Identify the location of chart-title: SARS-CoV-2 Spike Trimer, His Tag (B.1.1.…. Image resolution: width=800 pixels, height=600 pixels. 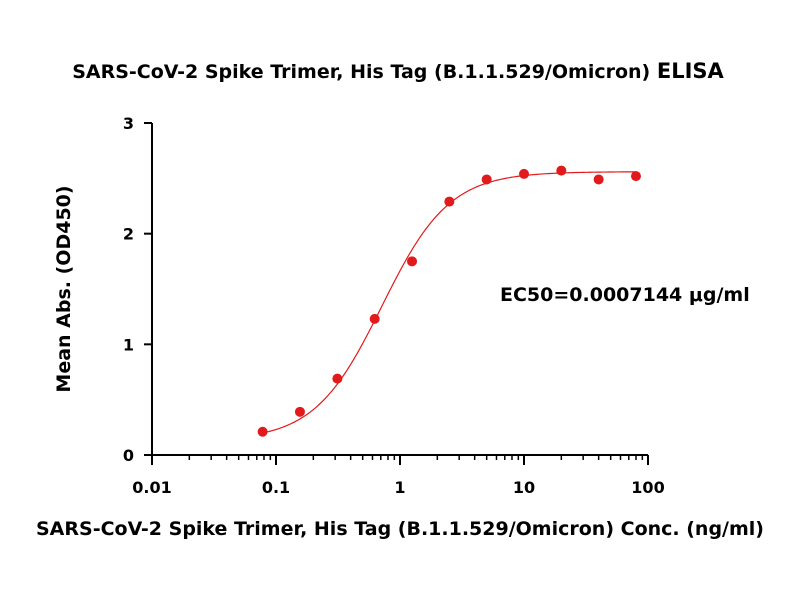
(398, 71).